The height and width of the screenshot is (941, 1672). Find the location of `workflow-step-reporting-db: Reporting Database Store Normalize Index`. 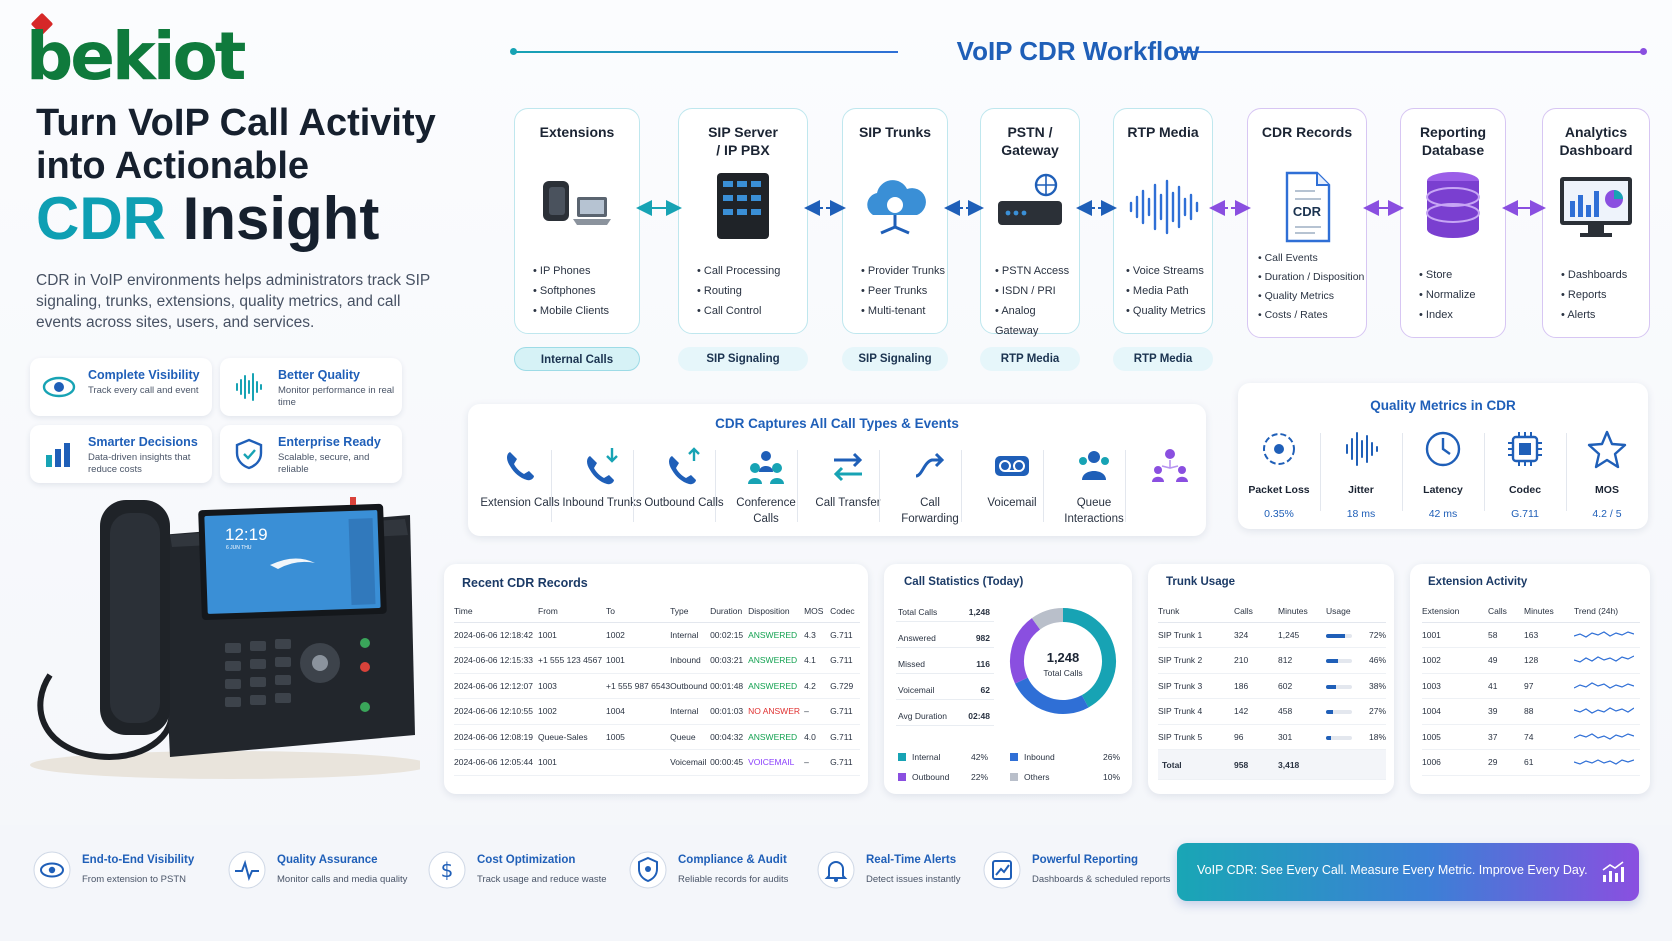

workflow-step-reporting-db: Reporting Database Store Normalize Index is located at coordinates (1453, 223).